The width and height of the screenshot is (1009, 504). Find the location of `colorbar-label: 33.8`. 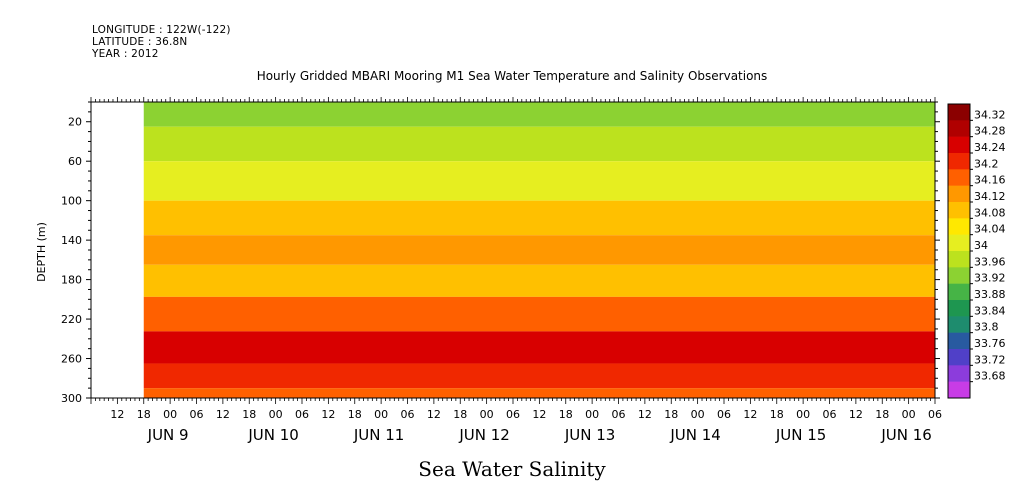

colorbar-label: 33.8 is located at coordinates (986, 327).